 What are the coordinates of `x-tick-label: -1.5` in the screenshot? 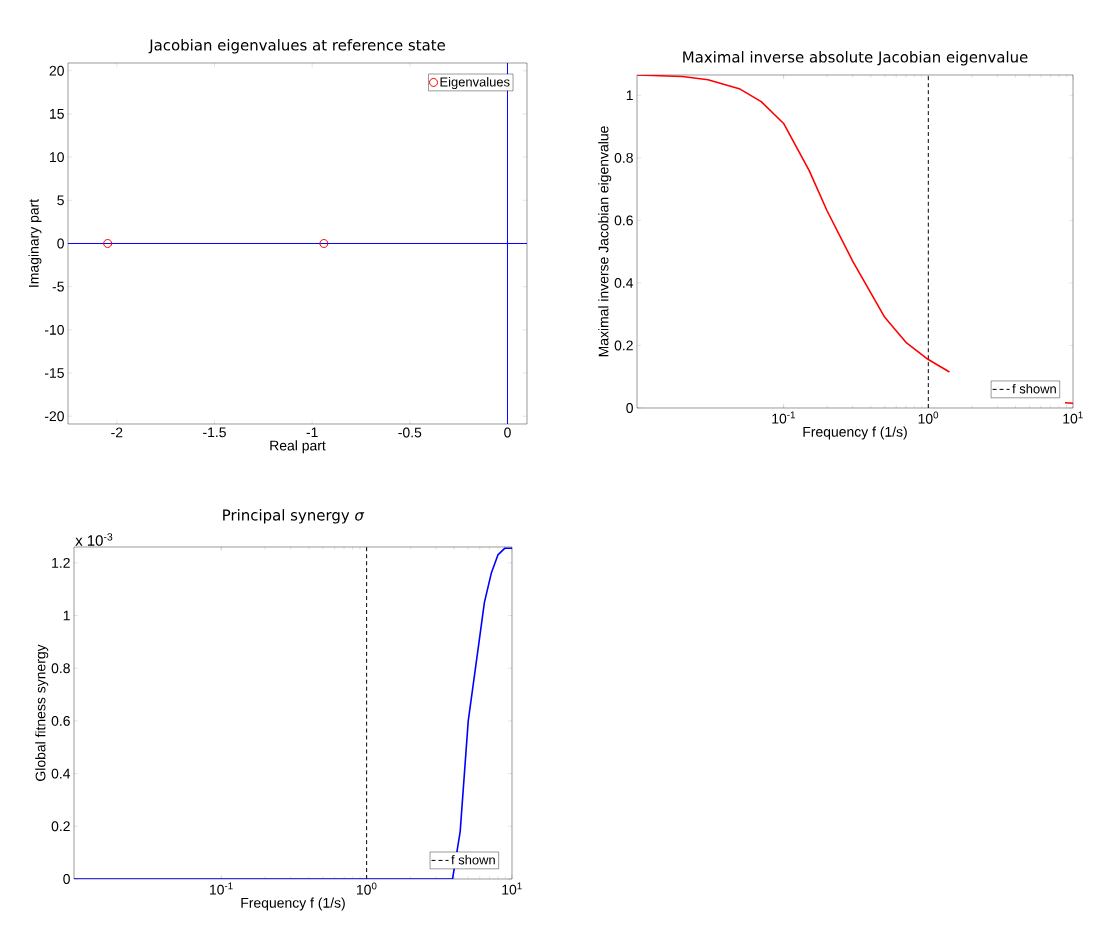 It's located at (214, 432).